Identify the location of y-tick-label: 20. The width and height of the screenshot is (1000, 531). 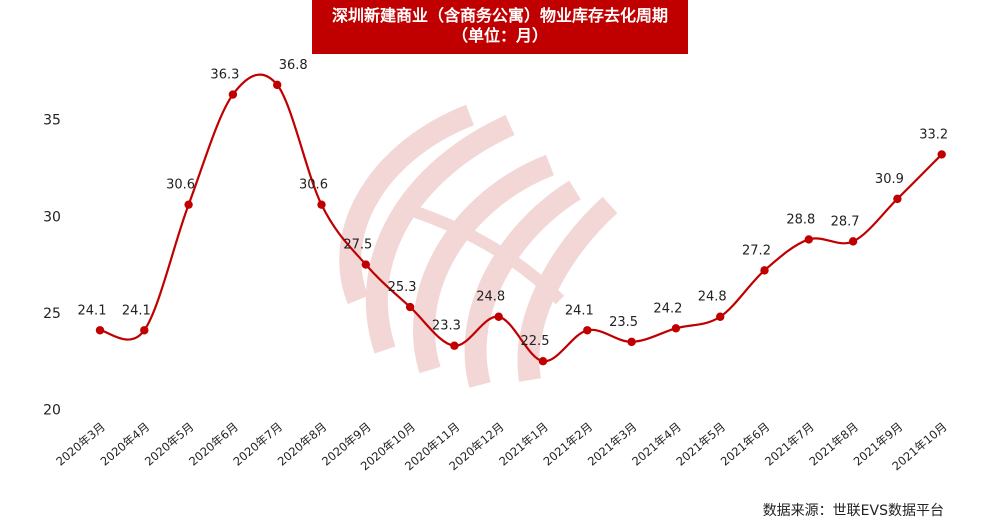
(52, 411).